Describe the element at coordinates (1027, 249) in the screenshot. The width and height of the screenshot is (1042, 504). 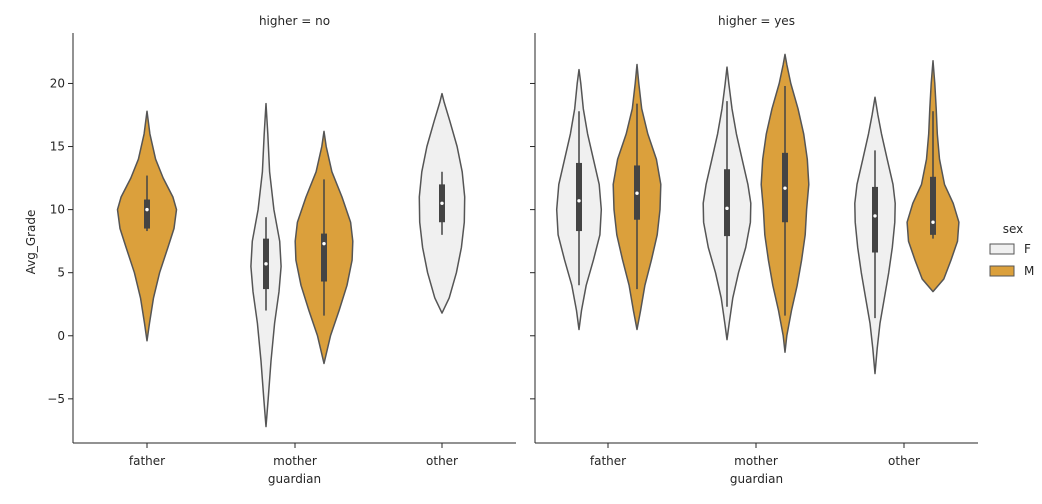
I see `legend-label-F: F` at that location.